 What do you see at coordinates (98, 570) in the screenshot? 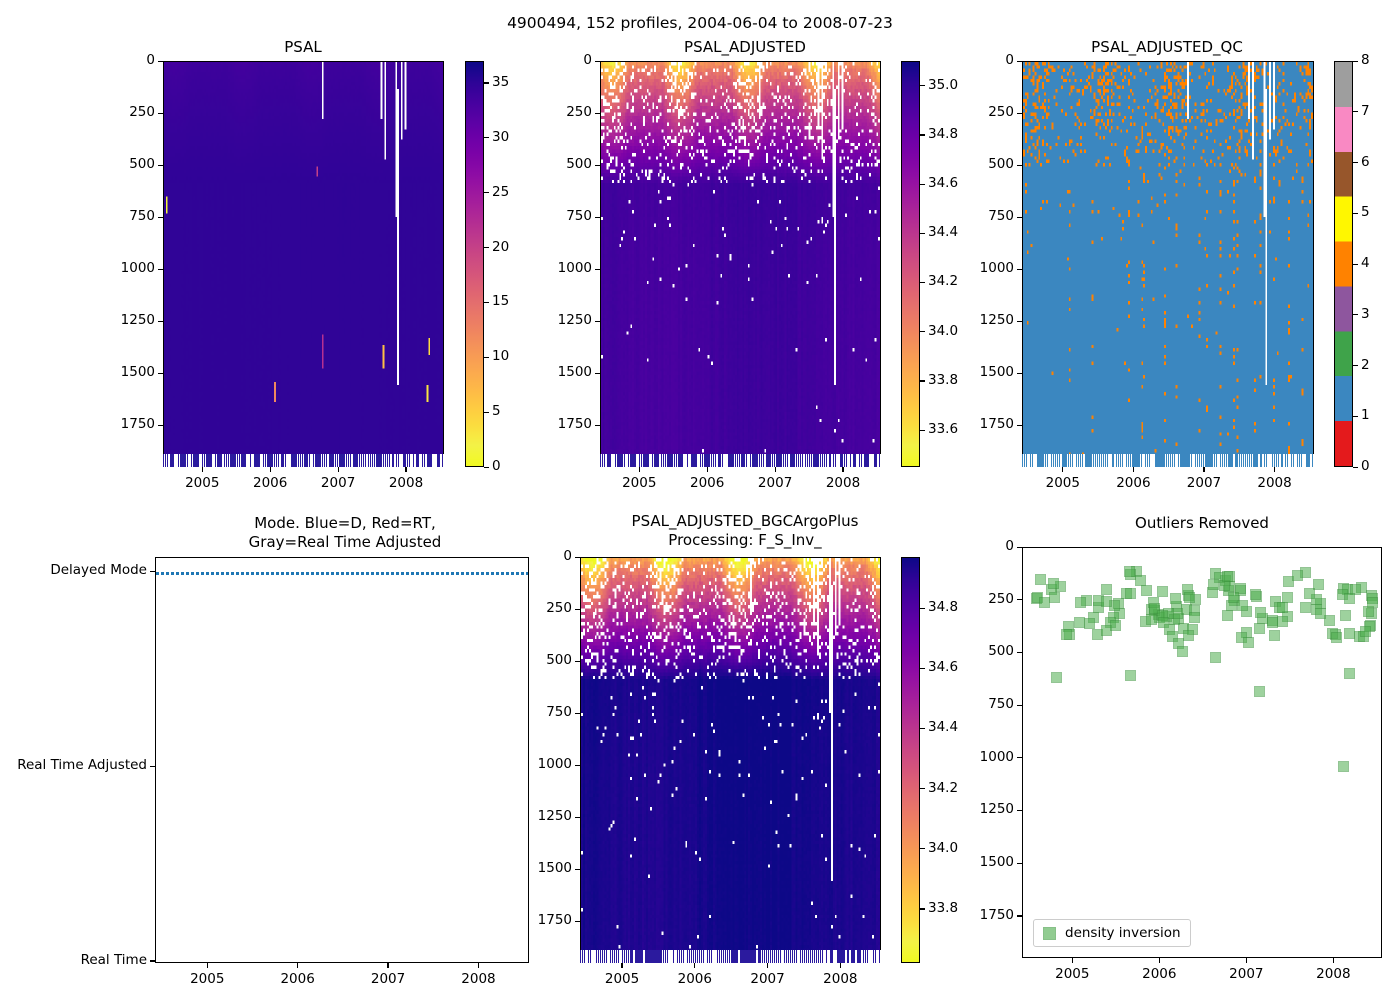
I see `y-ticklabel: Delayed Mode` at bounding box center [98, 570].